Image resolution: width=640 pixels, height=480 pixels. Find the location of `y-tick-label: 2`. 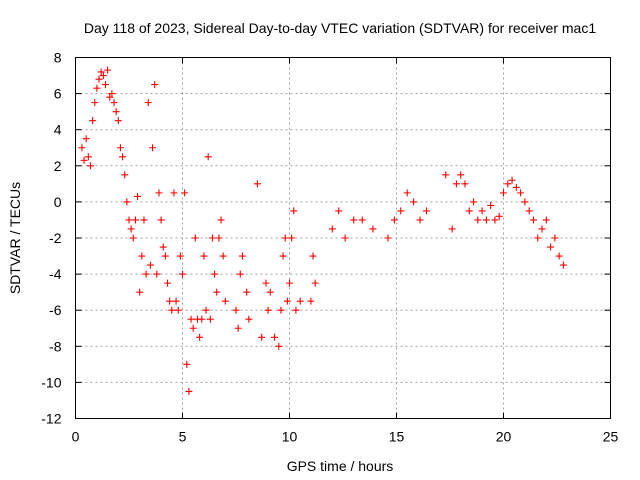

y-tick-label: 2 is located at coordinates (58, 166).